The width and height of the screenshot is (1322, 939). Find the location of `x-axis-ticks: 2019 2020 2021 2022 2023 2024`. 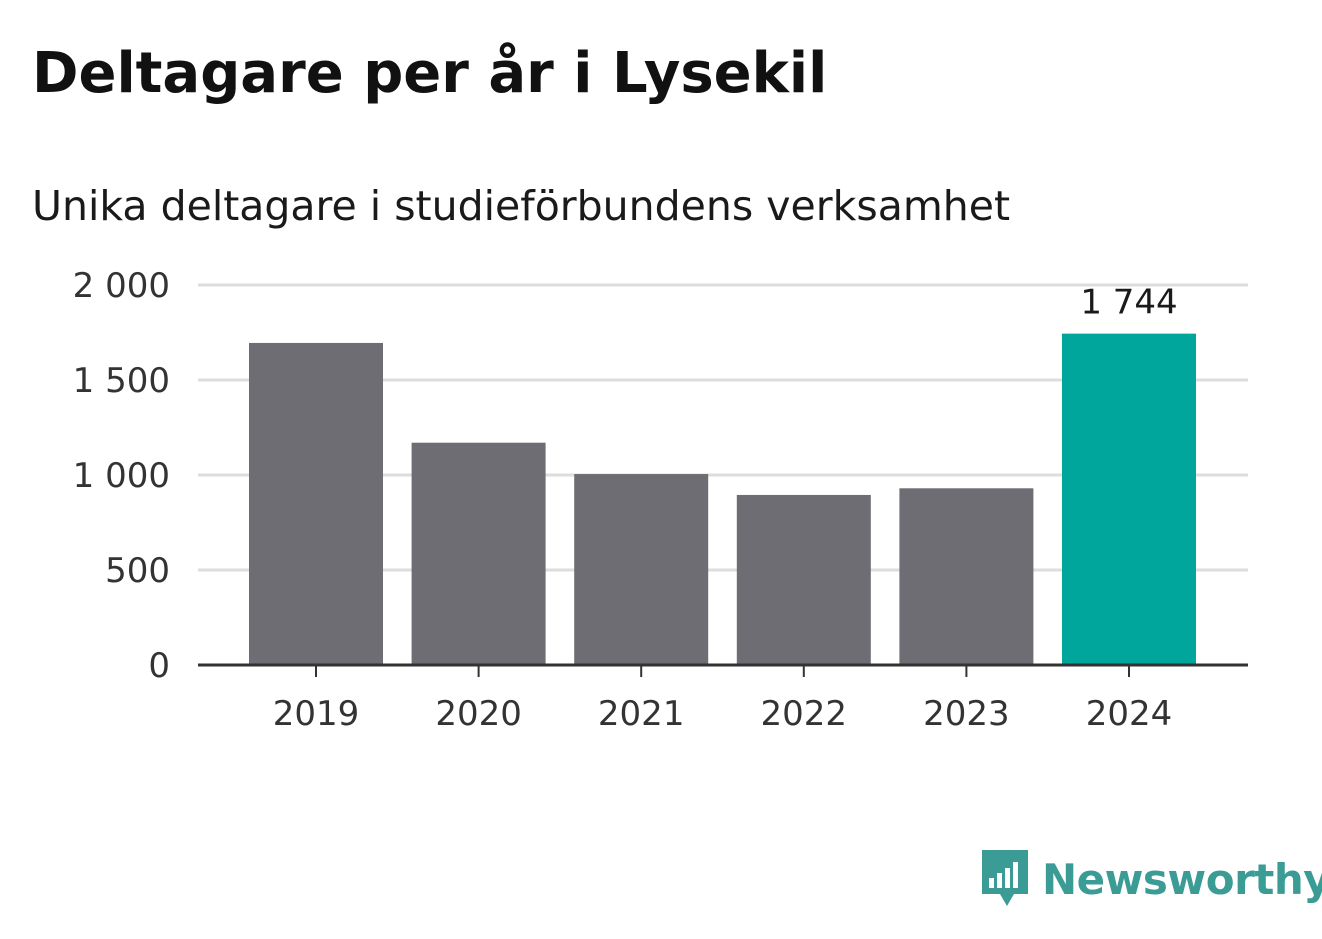

x-axis-ticks: 2019 2020 2021 2022 2023 2024 is located at coordinates (723, 699).